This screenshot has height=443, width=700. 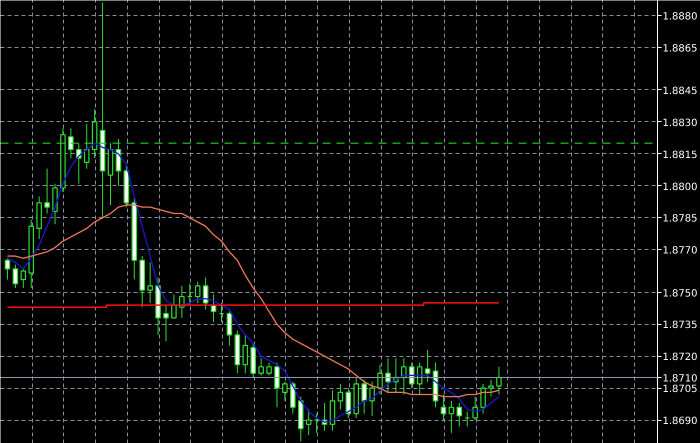 What do you see at coordinates (680, 294) in the screenshot?
I see `y-tick-label: 1.8750` at bounding box center [680, 294].